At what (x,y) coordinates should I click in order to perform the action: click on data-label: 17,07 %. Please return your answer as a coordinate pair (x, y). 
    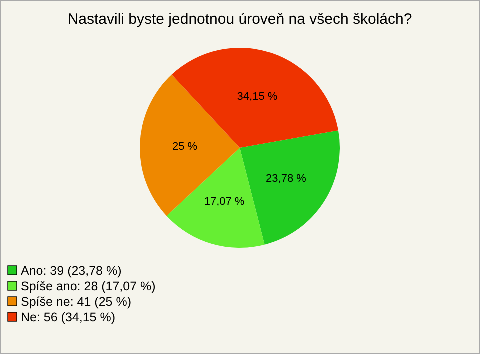
    Looking at the image, I should click on (224, 202).